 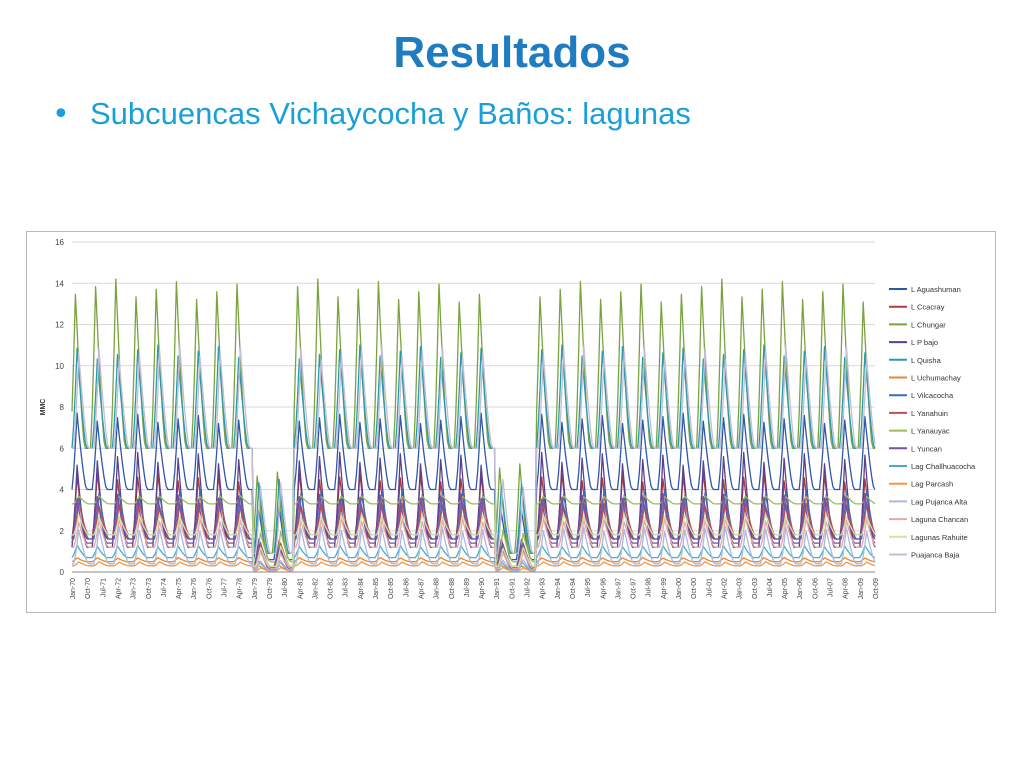 What do you see at coordinates (270, 588) in the screenshot?
I see `x-tick-label: Oct-79` at bounding box center [270, 588].